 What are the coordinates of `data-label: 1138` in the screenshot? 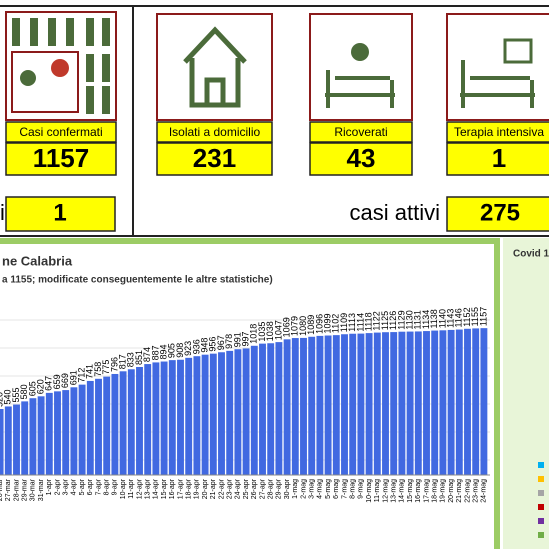 It's located at (434, 318).